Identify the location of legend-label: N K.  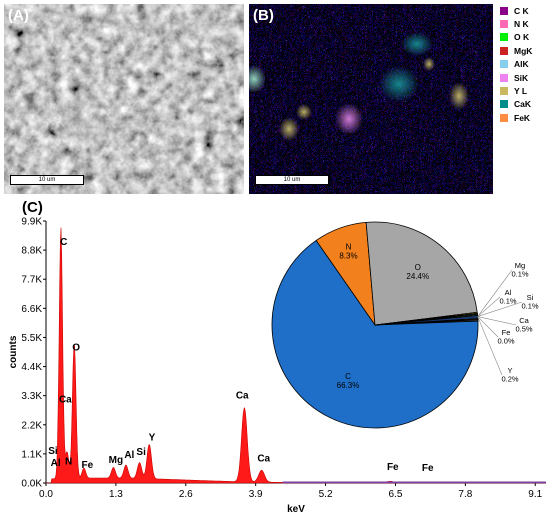
(521, 24).